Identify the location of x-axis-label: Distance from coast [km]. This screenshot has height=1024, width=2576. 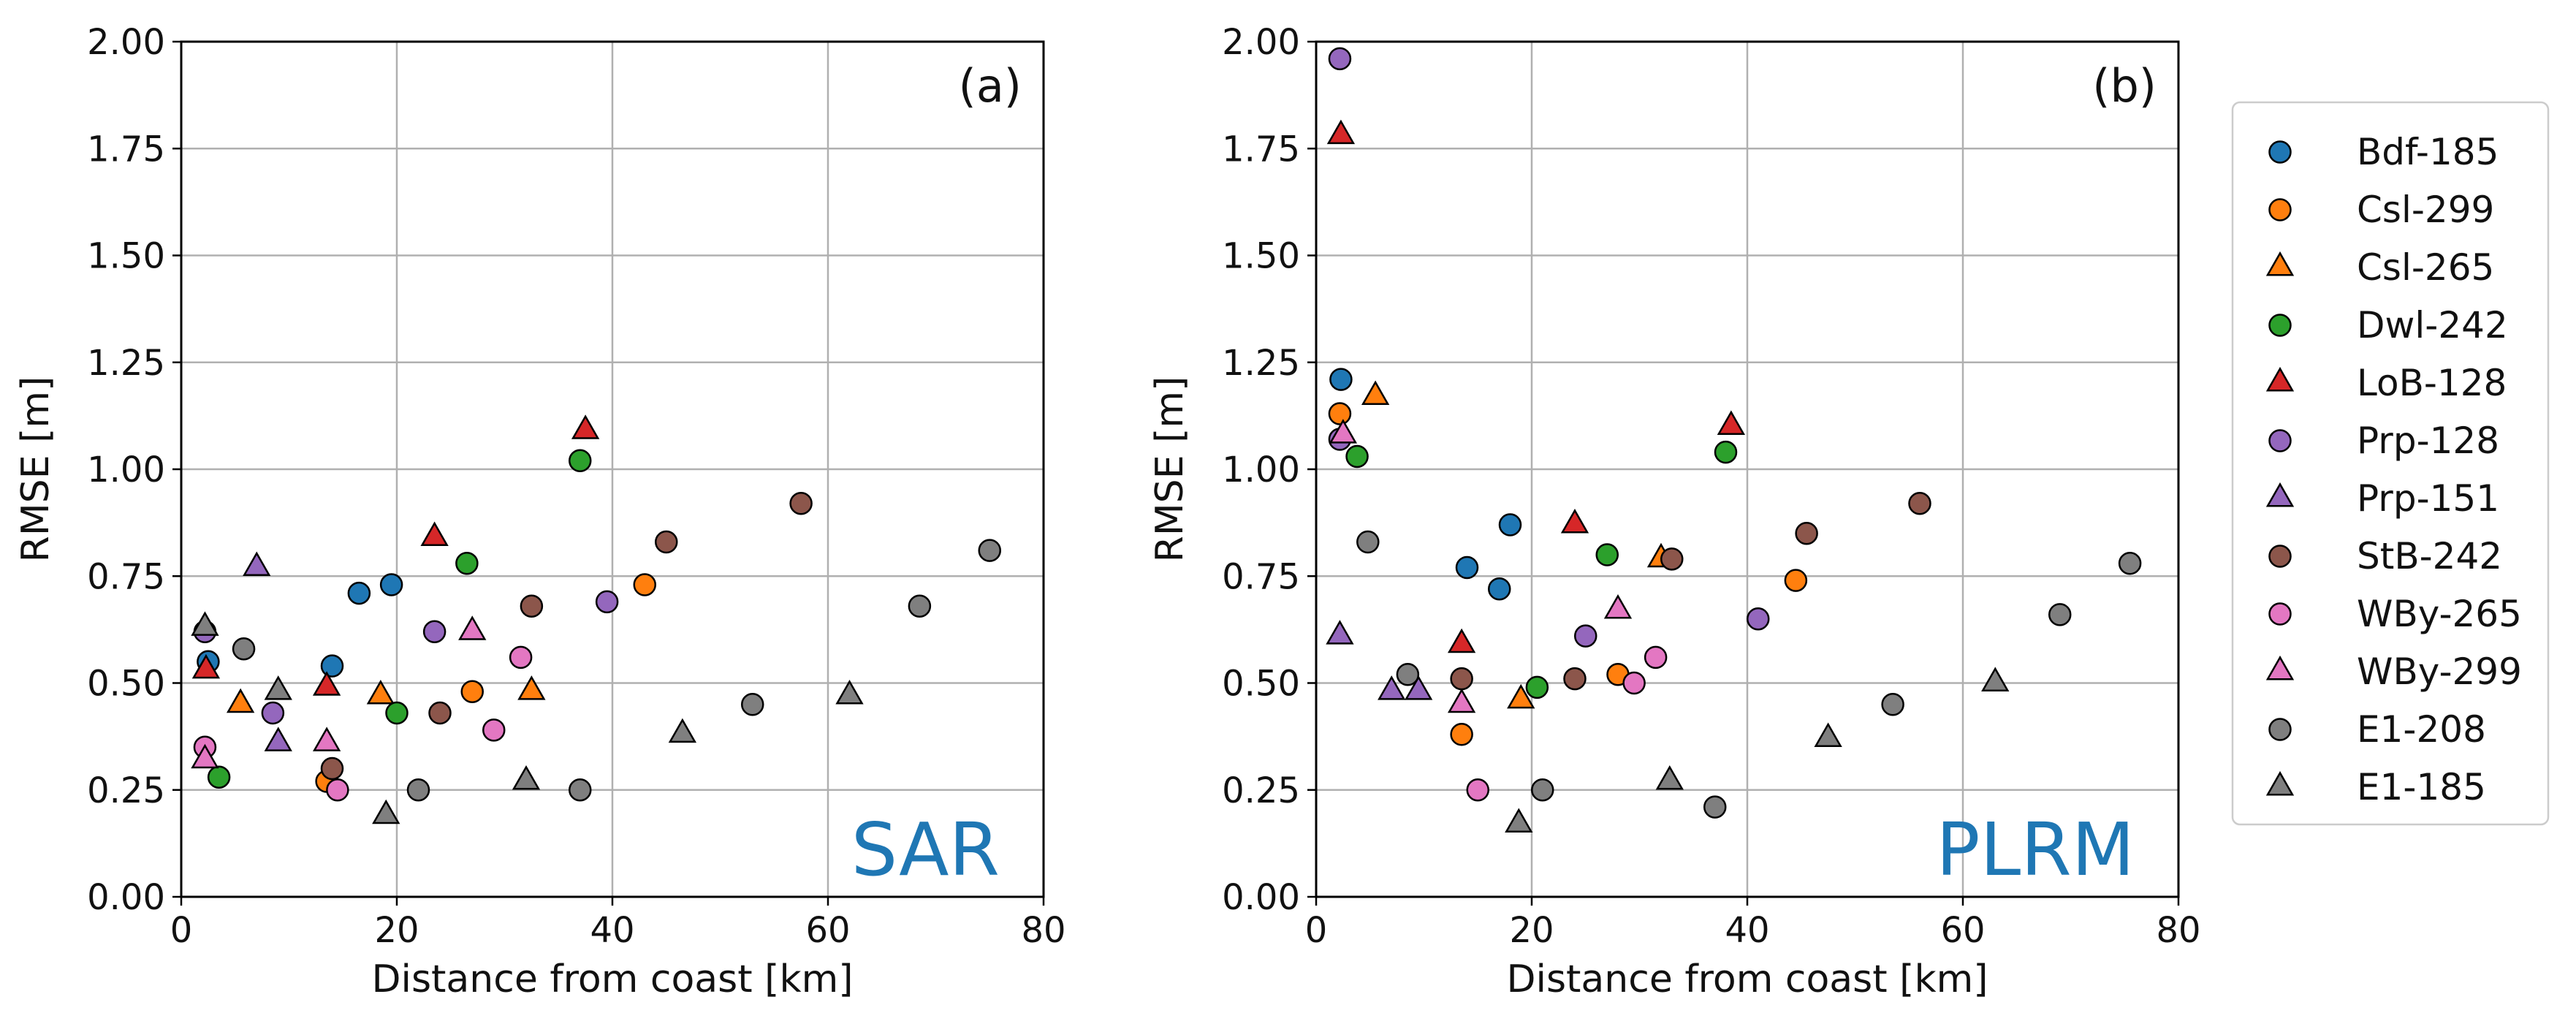
(612, 979).